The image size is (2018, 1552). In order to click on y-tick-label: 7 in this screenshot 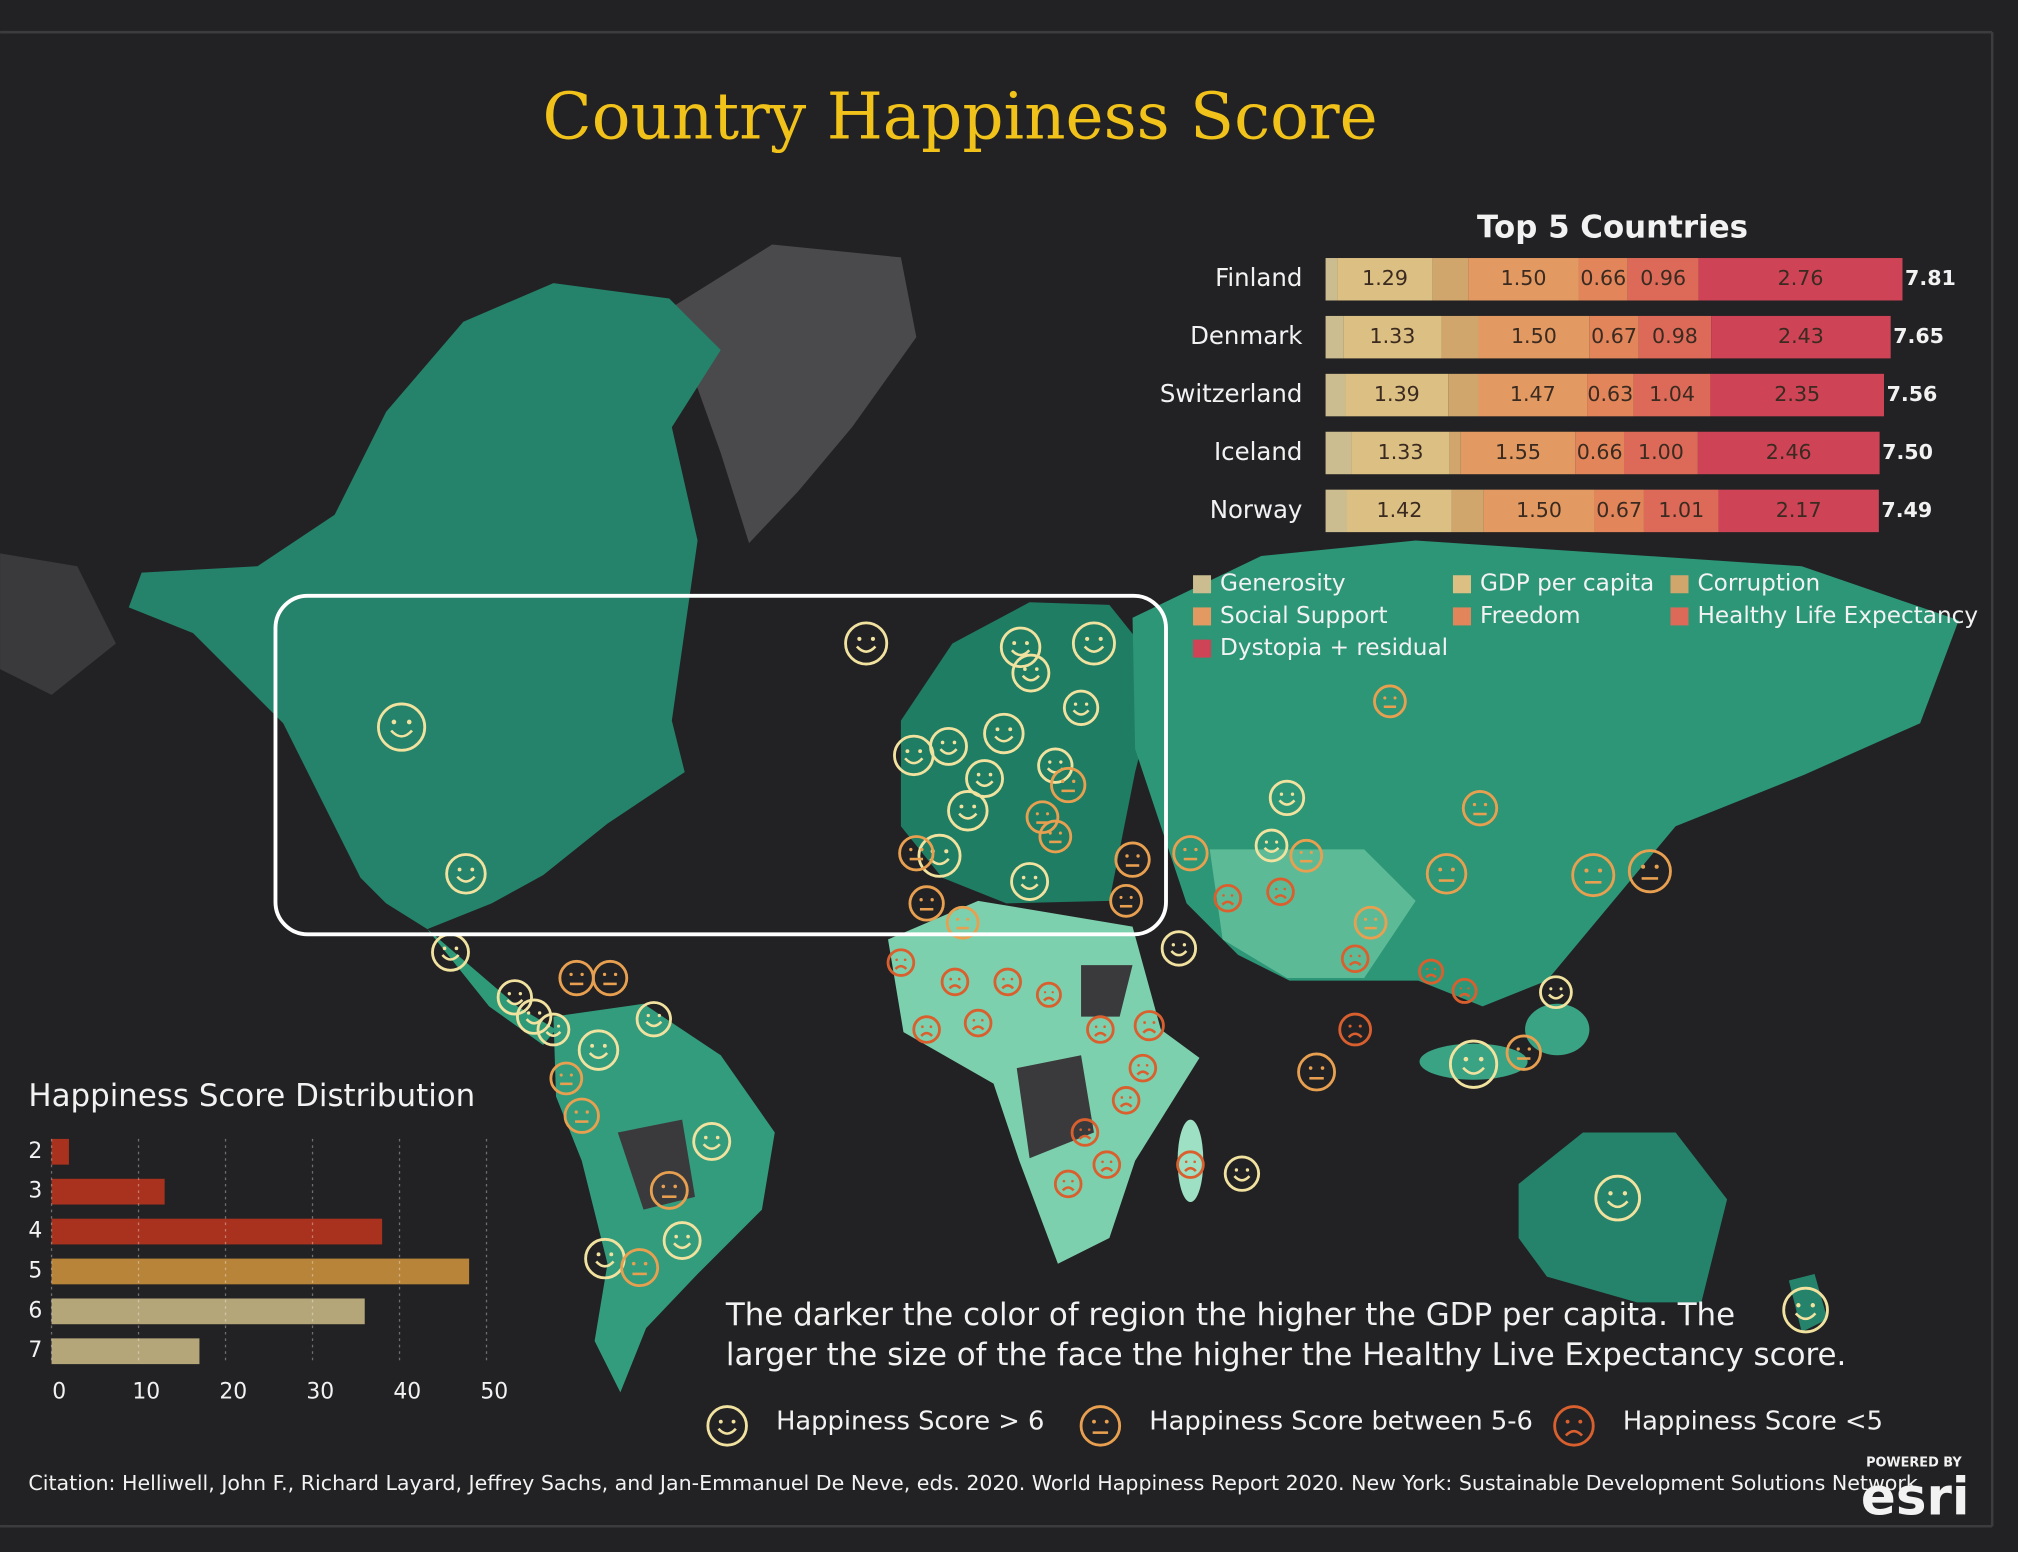, I will do `click(35, 1350)`.